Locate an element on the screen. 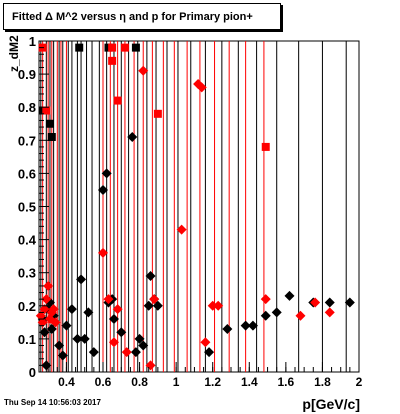 This screenshot has width=400, height=414. x-tick-label: 1.8 is located at coordinates (322, 382).